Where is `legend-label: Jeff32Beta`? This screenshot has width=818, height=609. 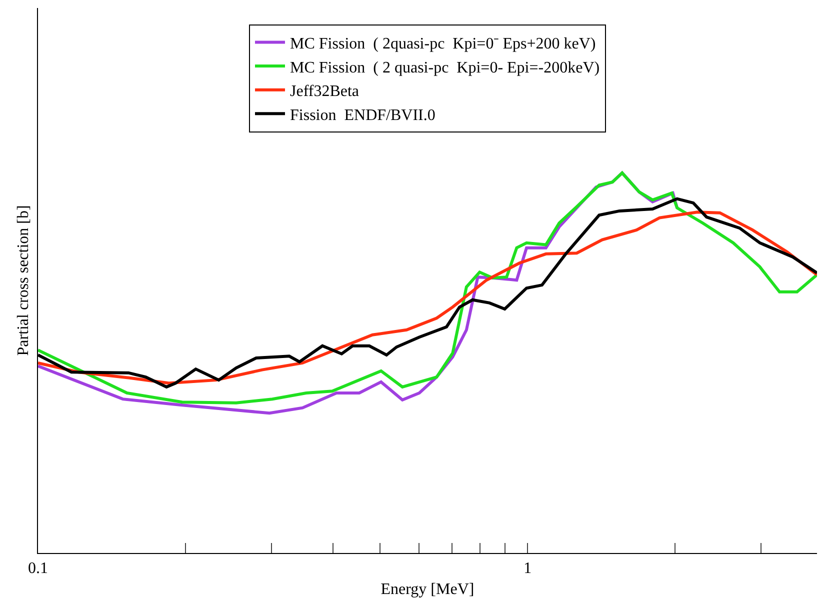
legend-label: Jeff32Beta is located at coordinates (325, 91).